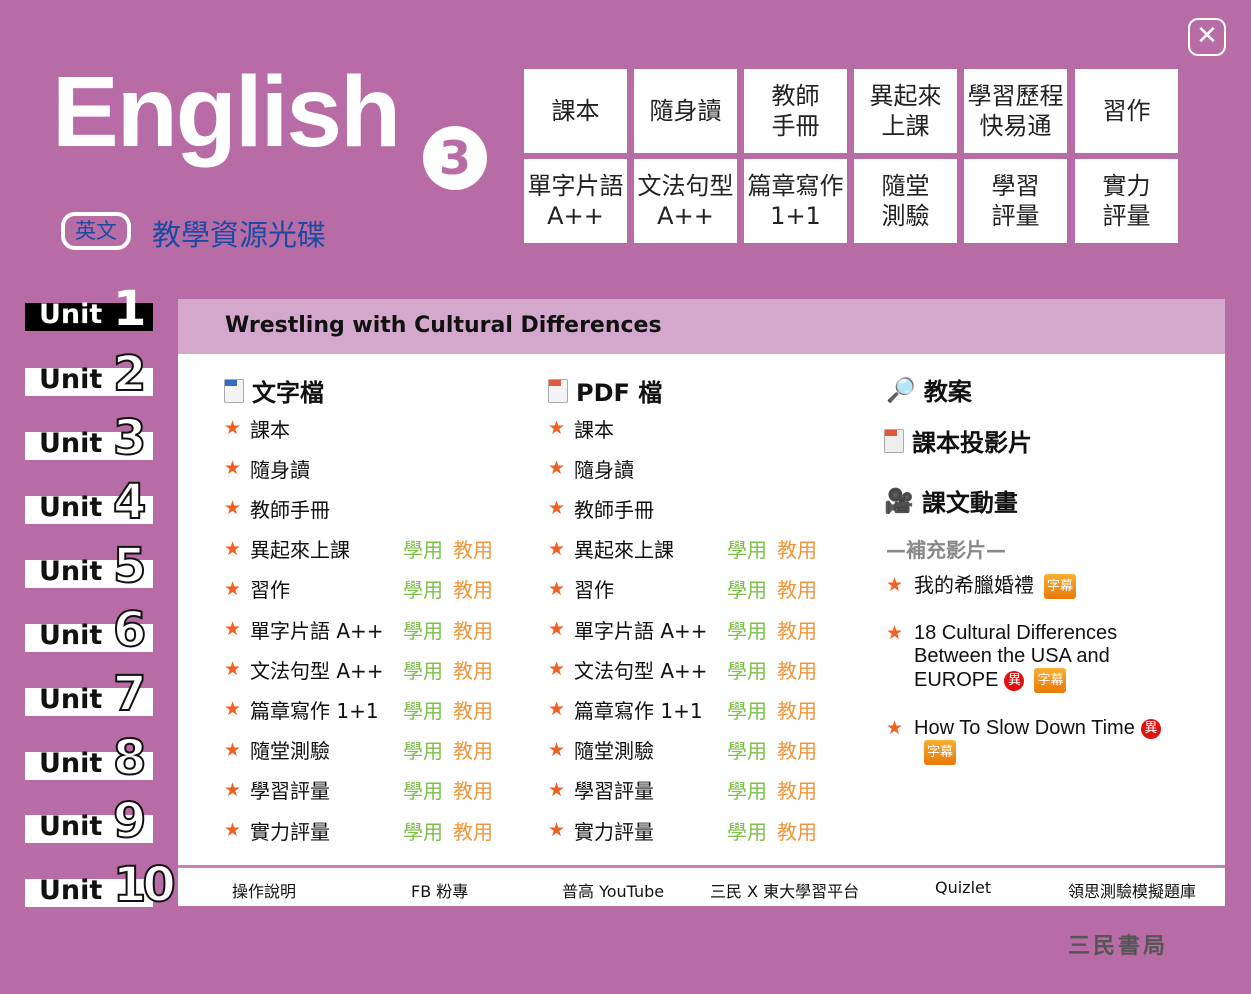 This screenshot has height=994, width=1251. What do you see at coordinates (795, 201) in the screenshot?
I see `grid-button: 篇章寫作 1+1` at bounding box center [795, 201].